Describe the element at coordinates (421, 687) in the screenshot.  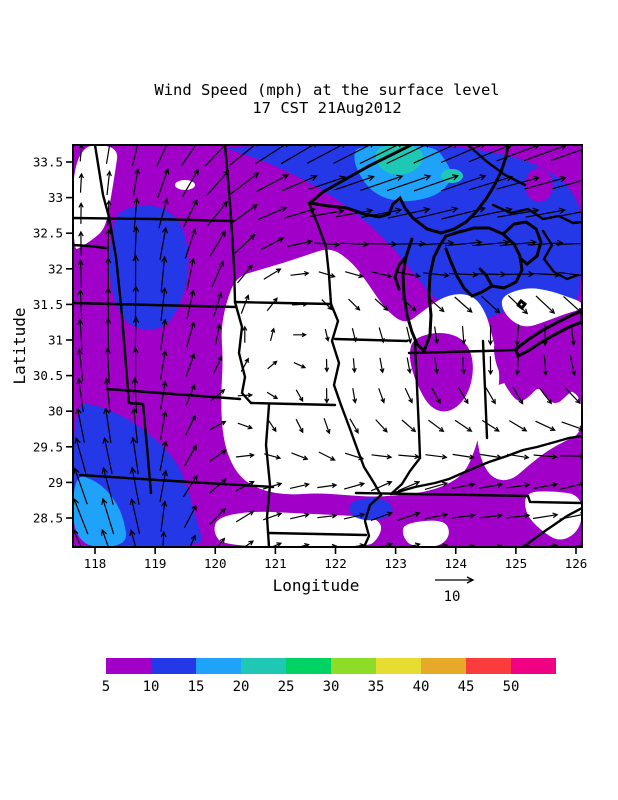
I see `colorbar-label: 40` at that location.